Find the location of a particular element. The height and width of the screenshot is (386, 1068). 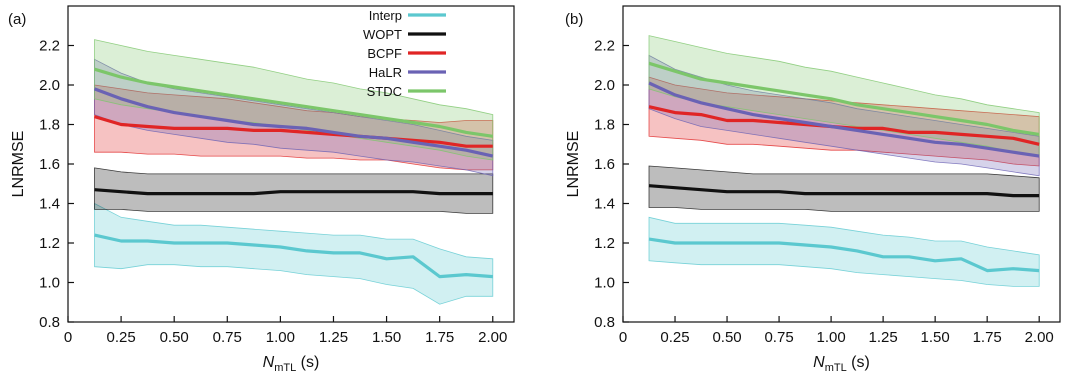

legend-label-stdc: STDC is located at coordinates (384, 91).